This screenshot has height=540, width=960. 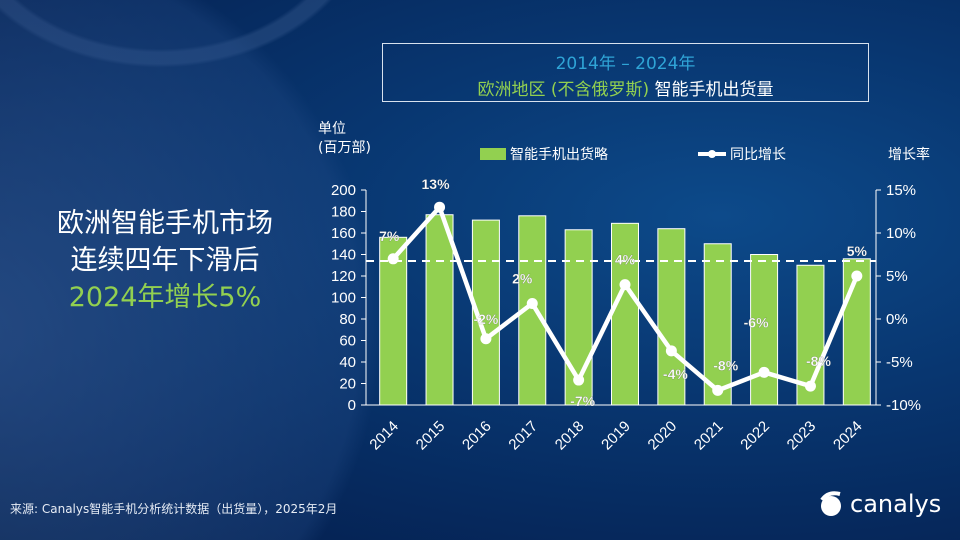 What do you see at coordinates (810, 386) in the screenshot?
I see `growth-point-2023` at bounding box center [810, 386].